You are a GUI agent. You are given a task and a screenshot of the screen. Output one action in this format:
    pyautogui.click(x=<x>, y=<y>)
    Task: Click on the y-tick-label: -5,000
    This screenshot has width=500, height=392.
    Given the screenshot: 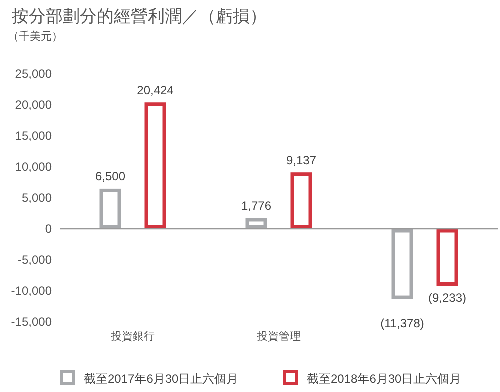 What is the action you would take?
    pyautogui.click(x=35, y=260)
    